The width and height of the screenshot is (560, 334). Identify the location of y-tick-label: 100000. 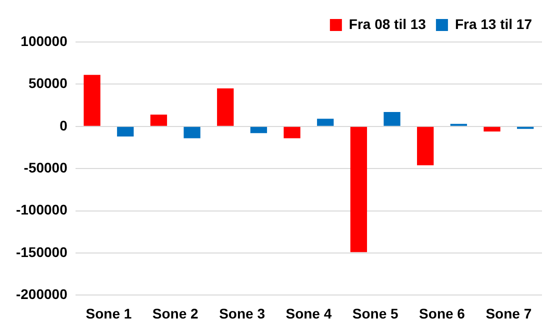
(44, 40).